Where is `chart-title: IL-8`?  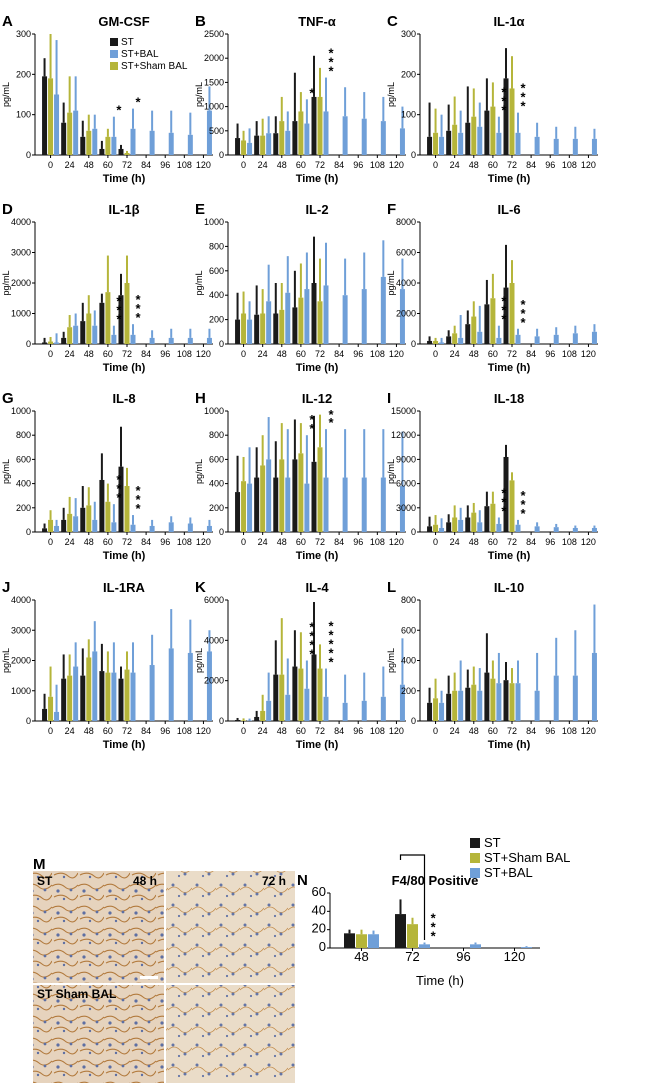 chart-title: IL-8 is located at coordinates (123, 398).